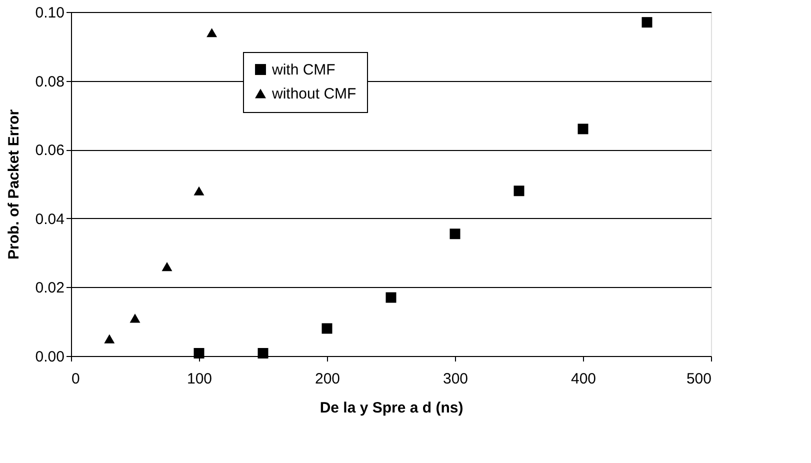  Describe the element at coordinates (699, 379) in the screenshot. I see `x-tick-label: 500` at that location.